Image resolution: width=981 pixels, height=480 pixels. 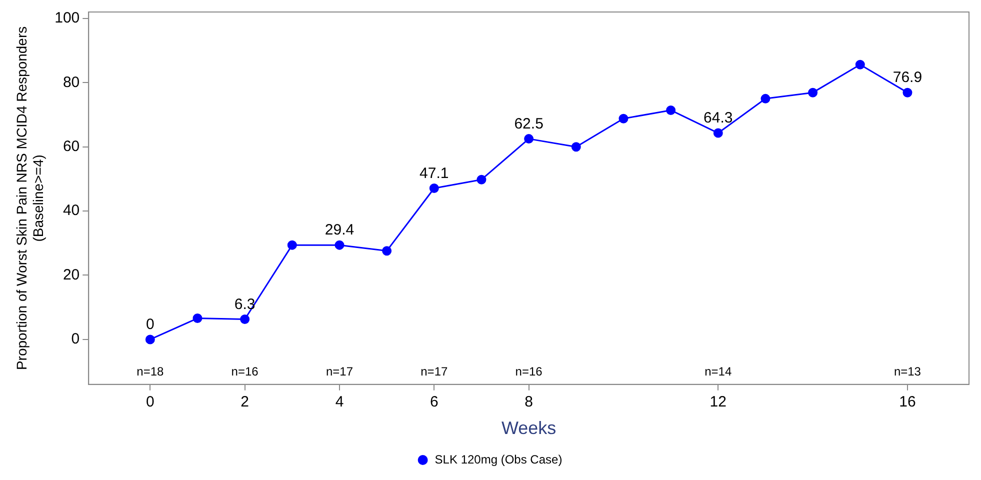 I want to click on data-label: 62.5, so click(x=529, y=123).